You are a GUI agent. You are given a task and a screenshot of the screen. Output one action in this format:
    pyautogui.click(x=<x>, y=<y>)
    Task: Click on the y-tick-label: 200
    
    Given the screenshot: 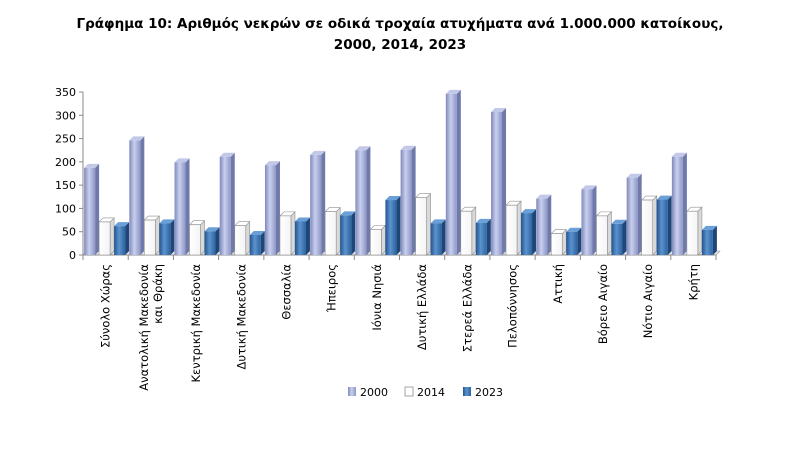 What is the action you would take?
    pyautogui.click(x=65, y=162)
    